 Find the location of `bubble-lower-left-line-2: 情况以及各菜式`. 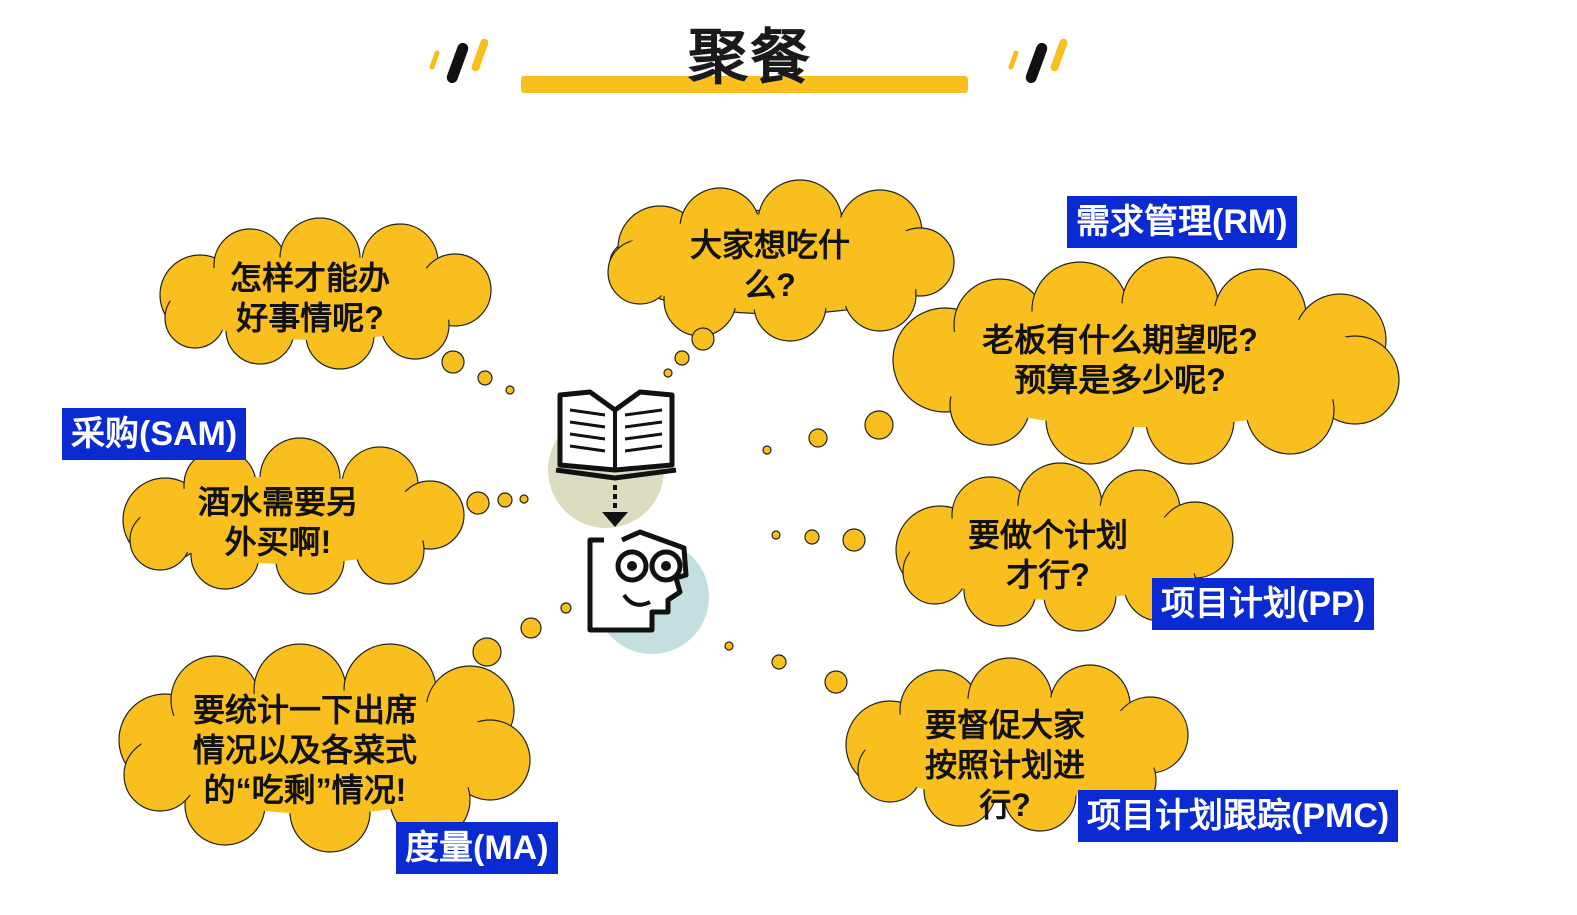

bubble-lower-left-line-2: 情况以及各菜式 is located at coordinates (304, 750).